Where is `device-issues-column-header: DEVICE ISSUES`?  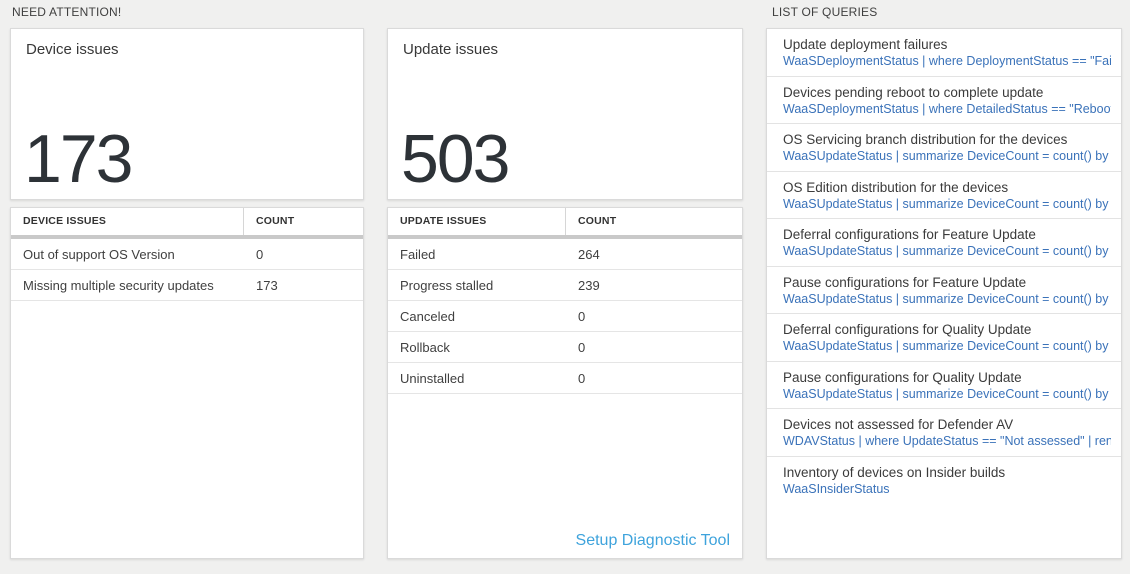 device-issues-column-header: DEVICE ISSUES is located at coordinates (127, 221).